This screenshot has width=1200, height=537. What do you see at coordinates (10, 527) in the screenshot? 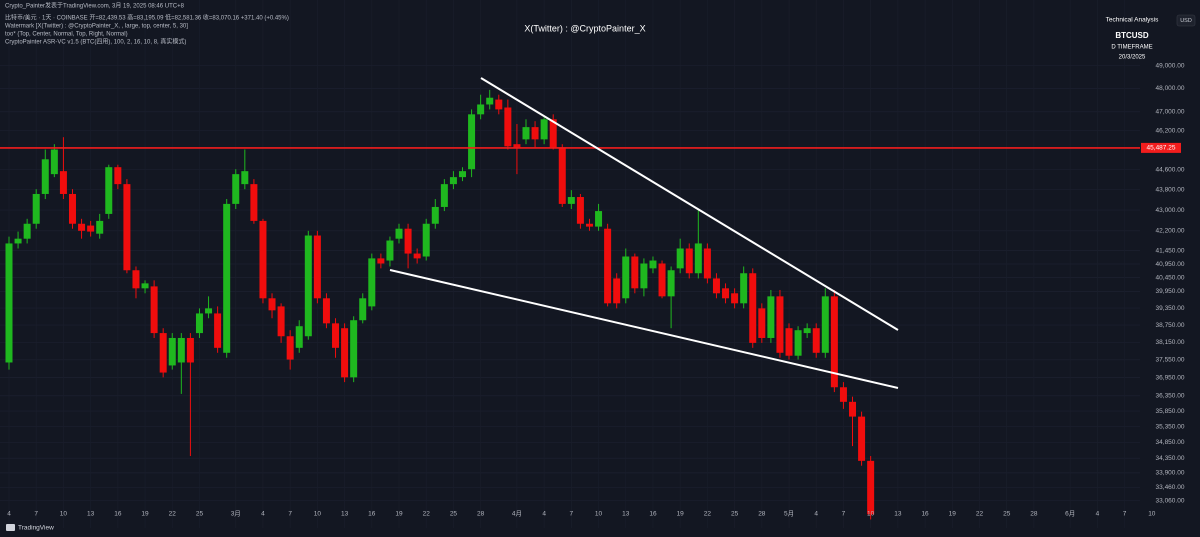
I see `logo-icon` at bounding box center [10, 527].